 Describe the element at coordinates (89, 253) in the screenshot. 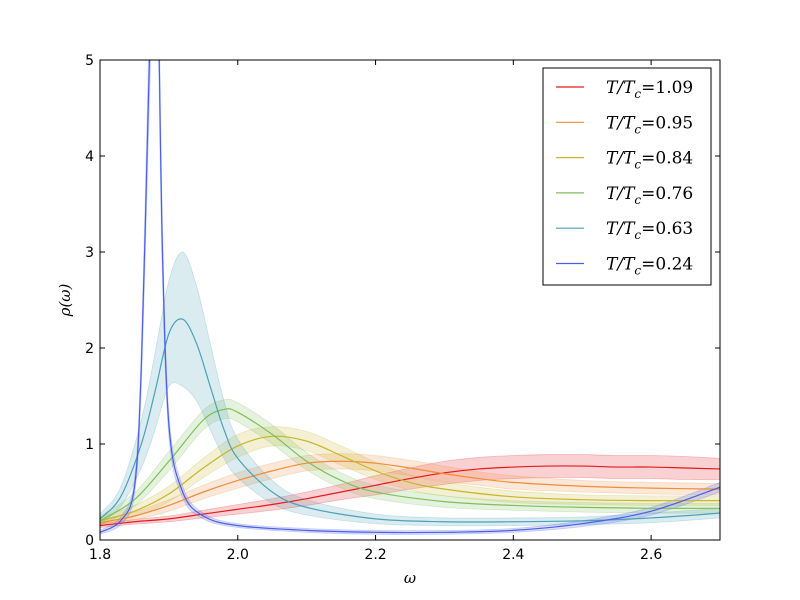

I see `y-tick-label: 3` at that location.